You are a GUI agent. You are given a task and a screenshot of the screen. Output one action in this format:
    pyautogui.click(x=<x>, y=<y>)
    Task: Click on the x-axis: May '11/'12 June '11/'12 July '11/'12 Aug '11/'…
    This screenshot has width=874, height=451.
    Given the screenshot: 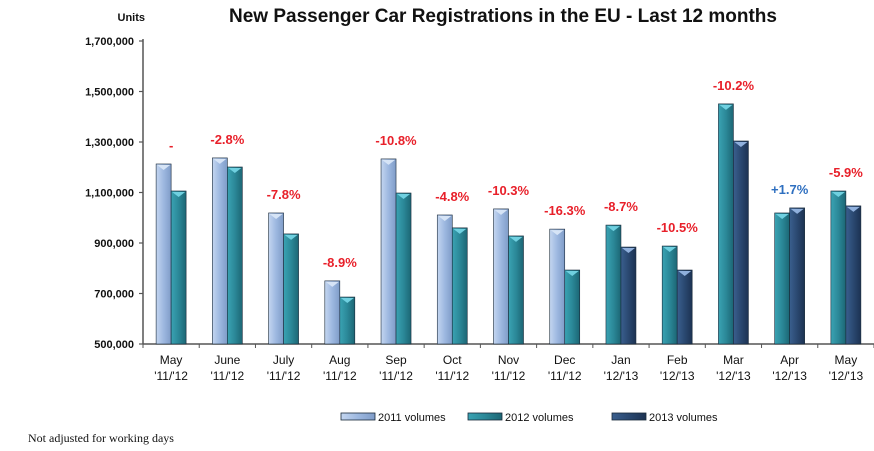 What is the action you would take?
    pyautogui.click(x=508, y=363)
    